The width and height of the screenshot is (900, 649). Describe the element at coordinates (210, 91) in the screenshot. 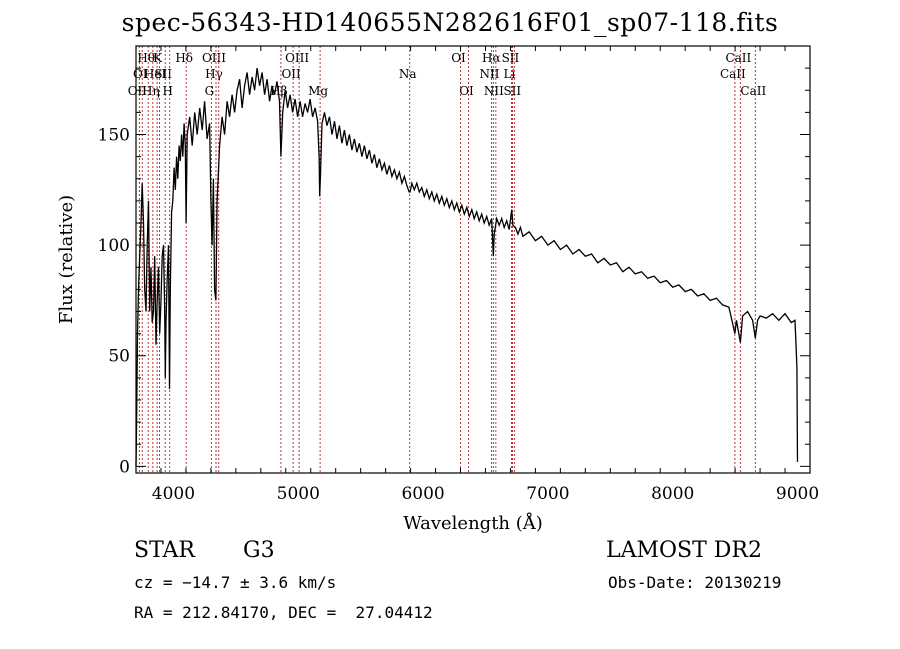

I see `line-marker-label: G` at that location.